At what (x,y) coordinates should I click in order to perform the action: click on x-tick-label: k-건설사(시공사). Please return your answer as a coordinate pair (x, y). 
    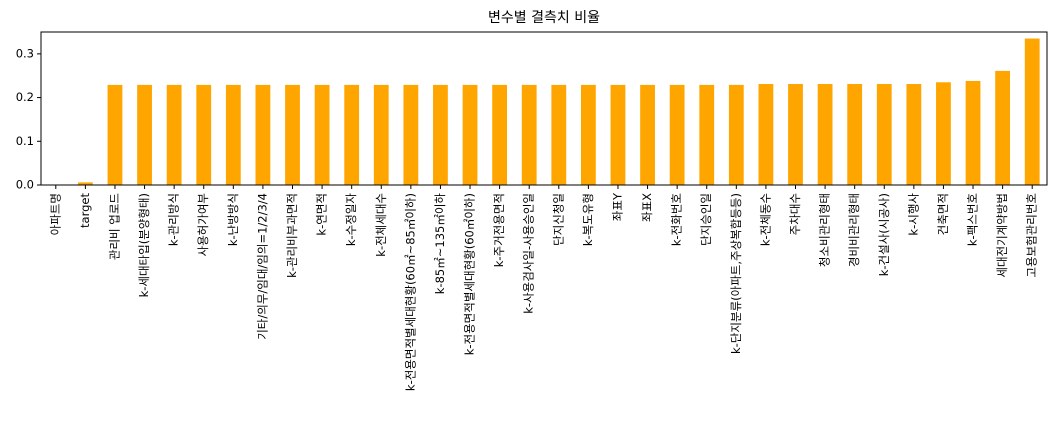
    Looking at the image, I should click on (884, 234).